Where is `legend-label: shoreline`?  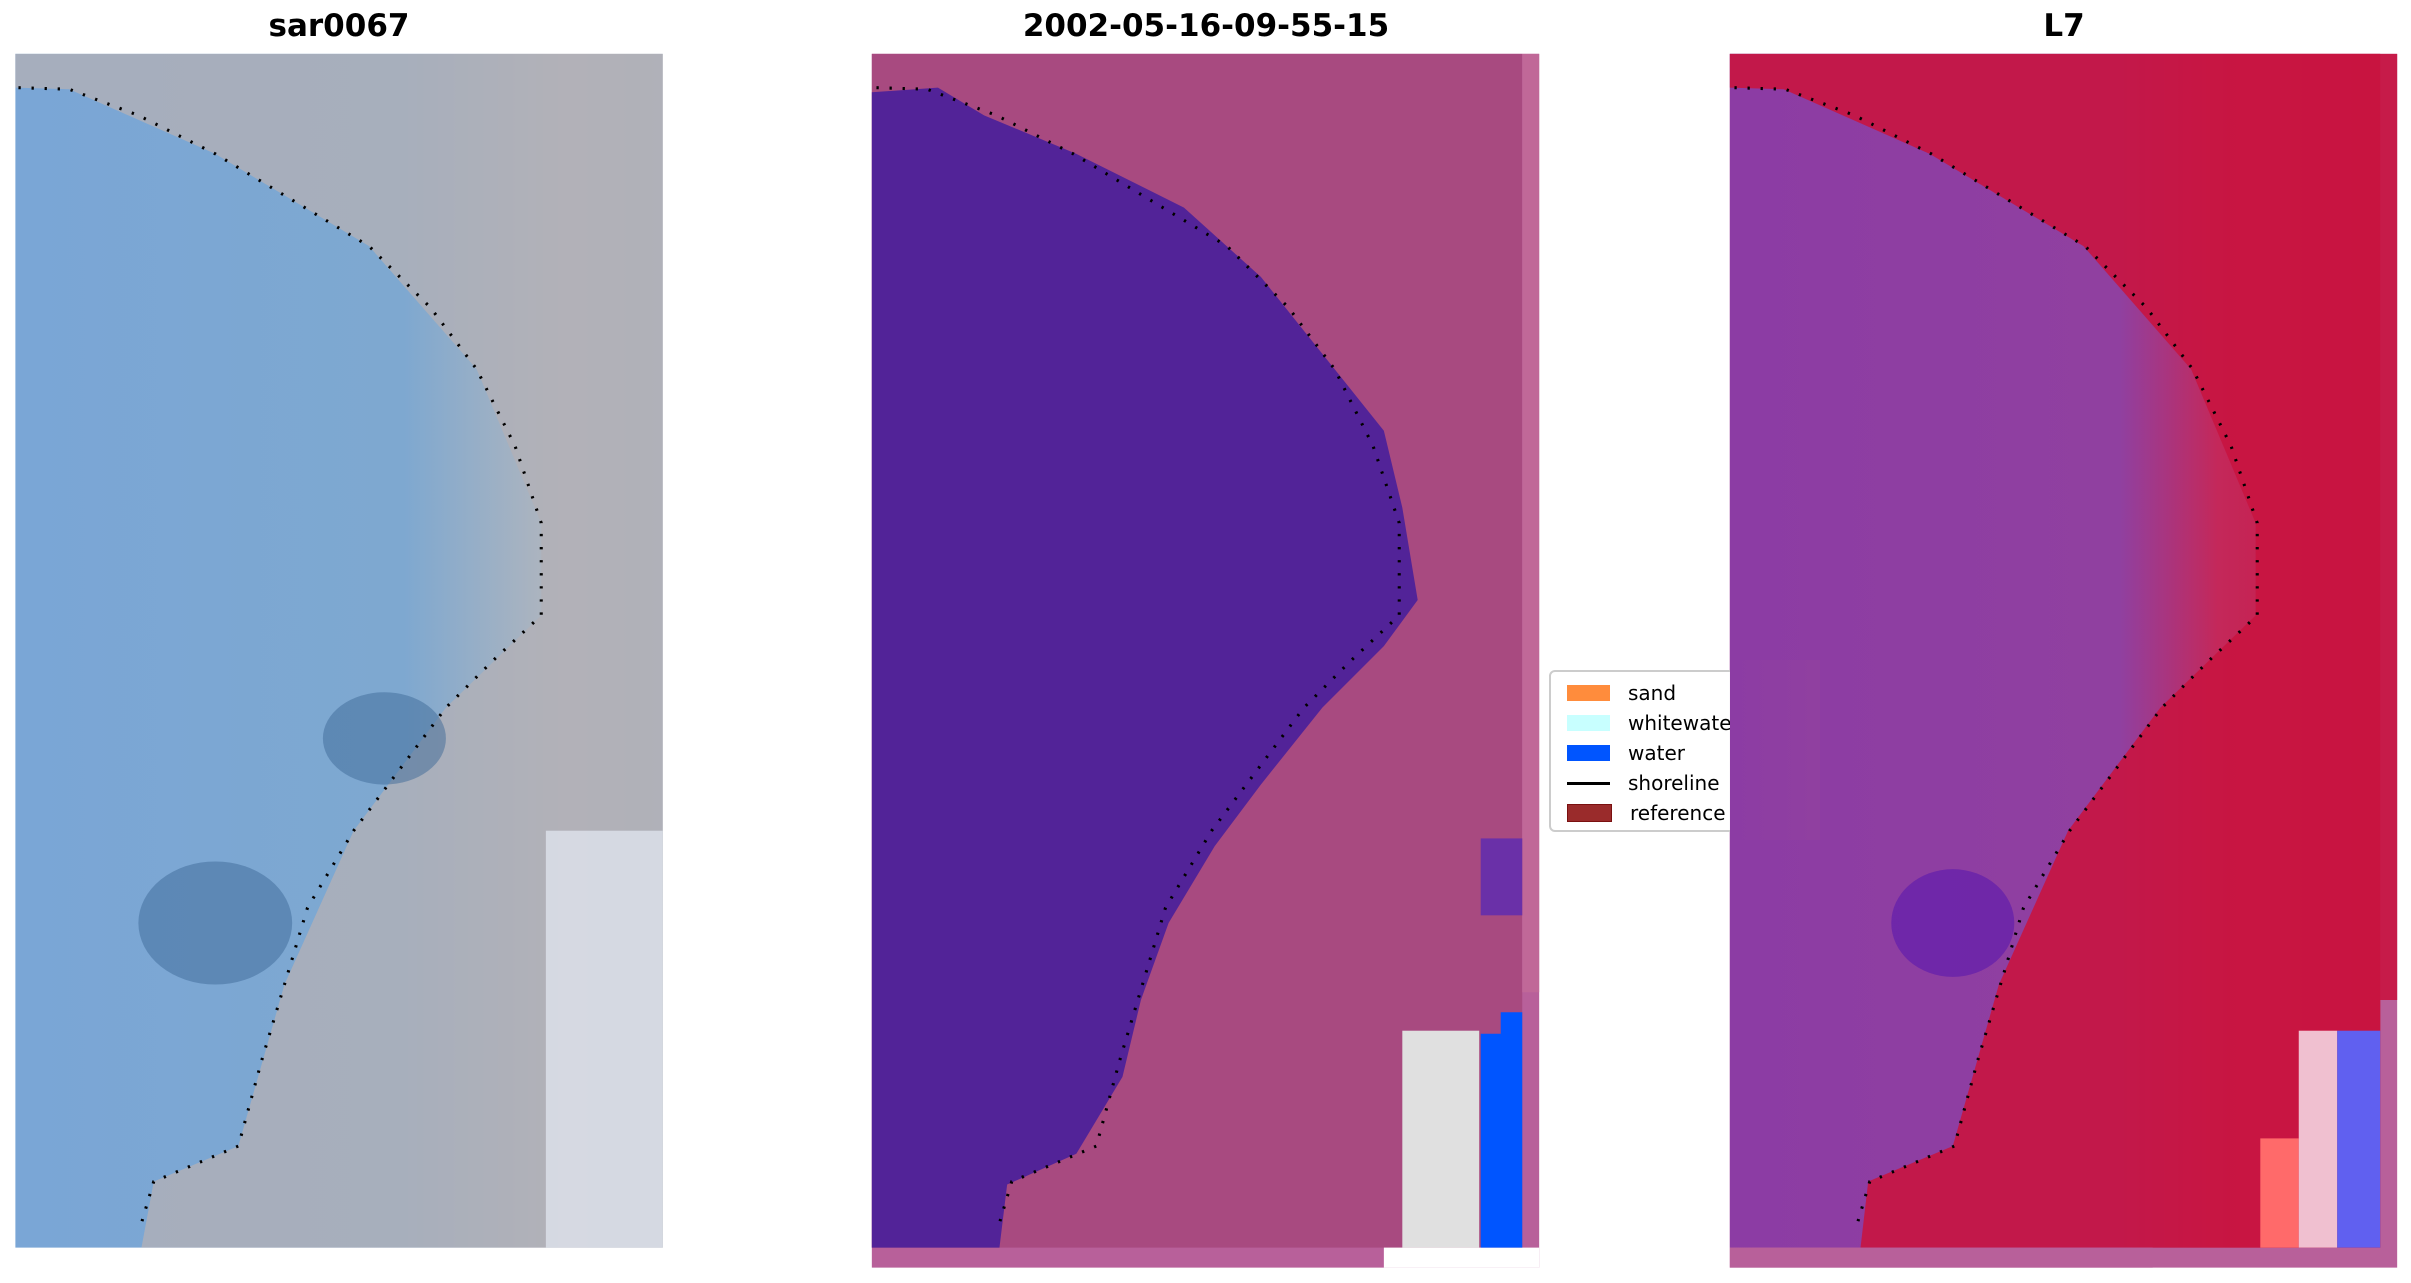 legend-label: shoreline is located at coordinates (1674, 783).